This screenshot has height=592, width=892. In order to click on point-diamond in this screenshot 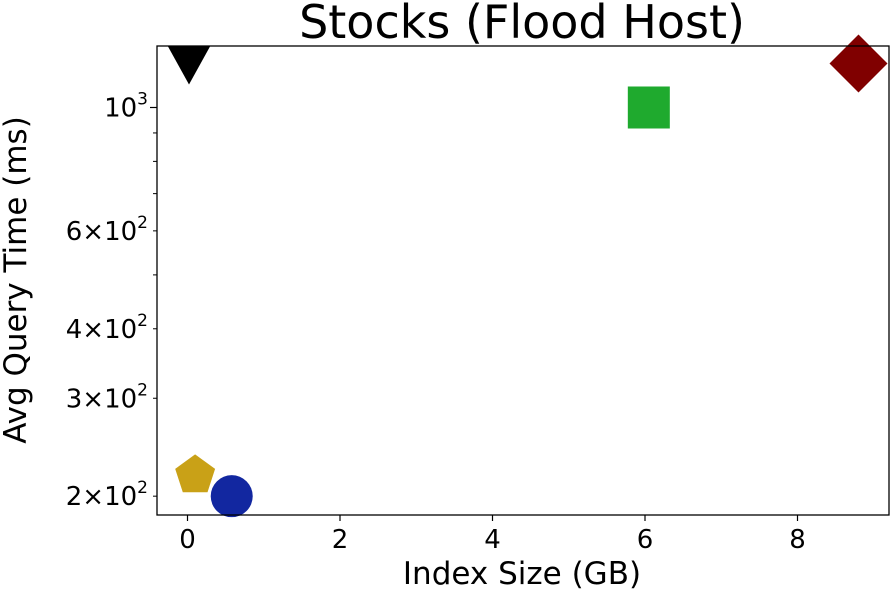, I will do `click(858, 63)`.